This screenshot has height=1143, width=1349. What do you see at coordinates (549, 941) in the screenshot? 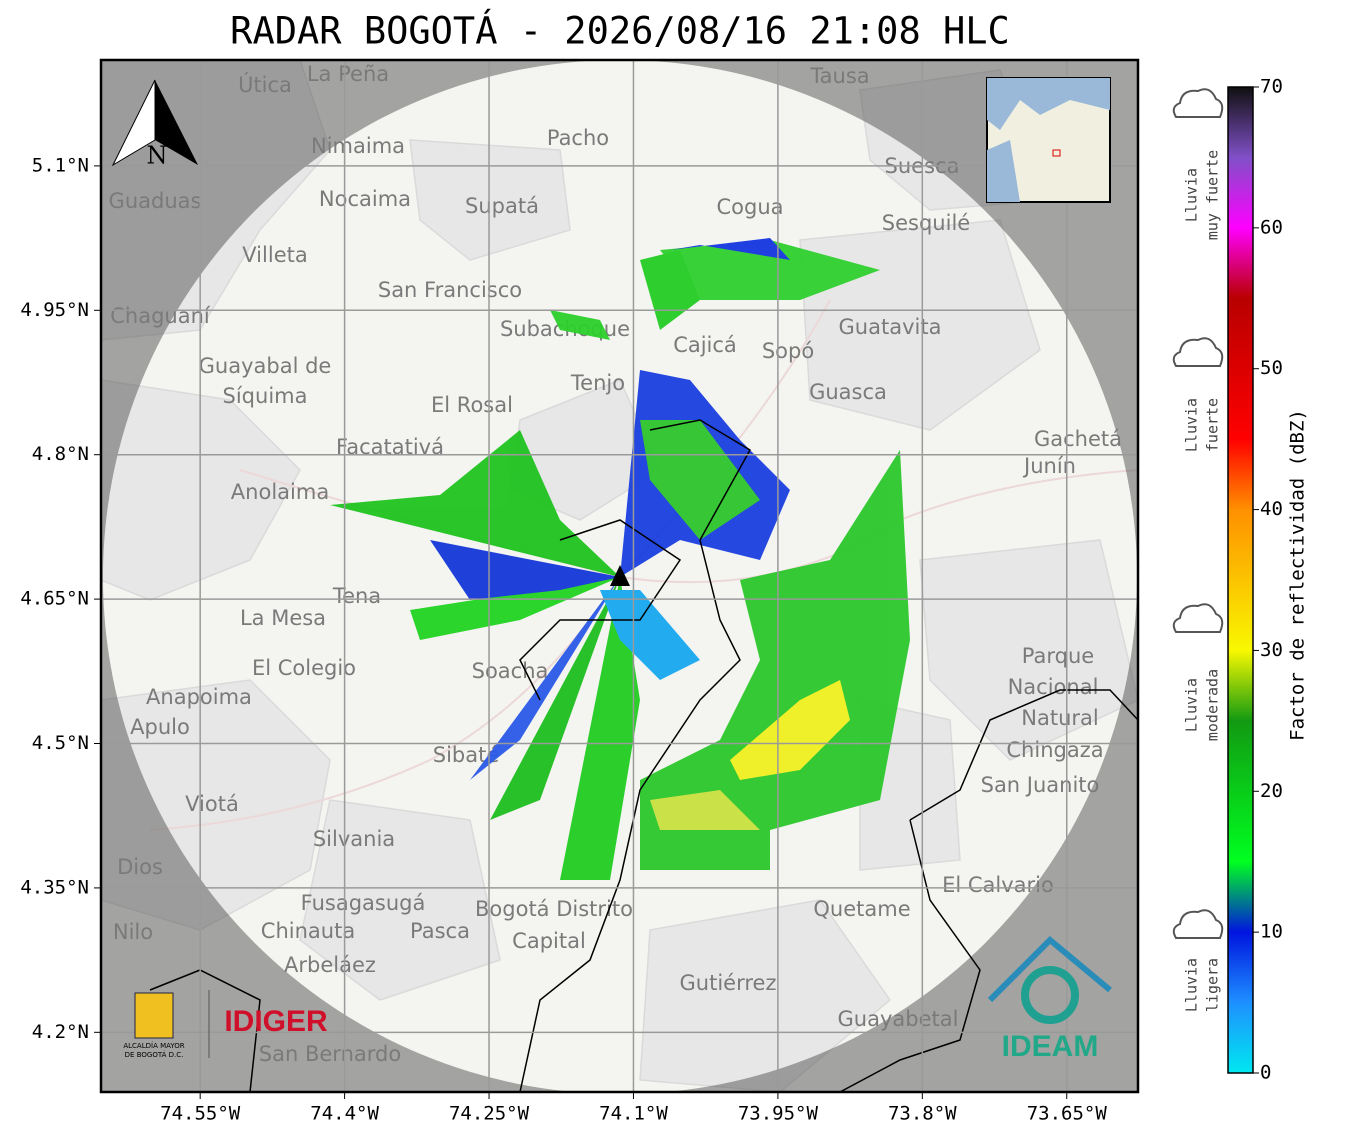
I see `place-label: Capital` at bounding box center [549, 941].